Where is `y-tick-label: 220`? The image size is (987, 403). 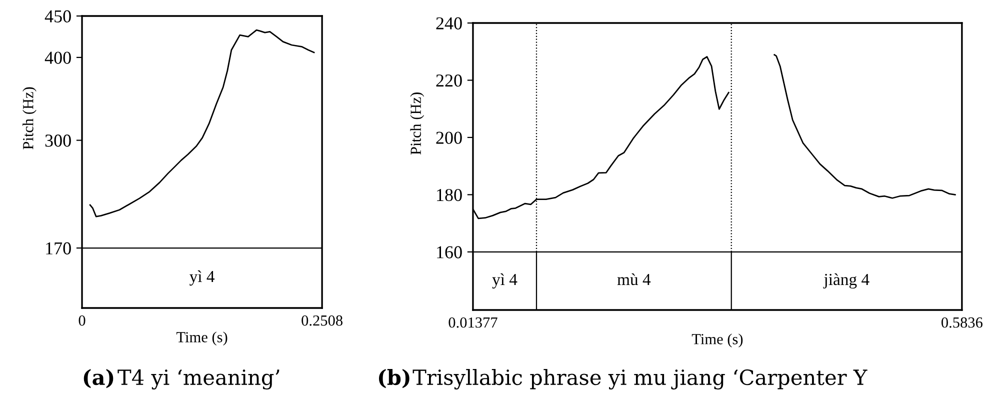 y-tick-label: 220 is located at coordinates (449, 80).